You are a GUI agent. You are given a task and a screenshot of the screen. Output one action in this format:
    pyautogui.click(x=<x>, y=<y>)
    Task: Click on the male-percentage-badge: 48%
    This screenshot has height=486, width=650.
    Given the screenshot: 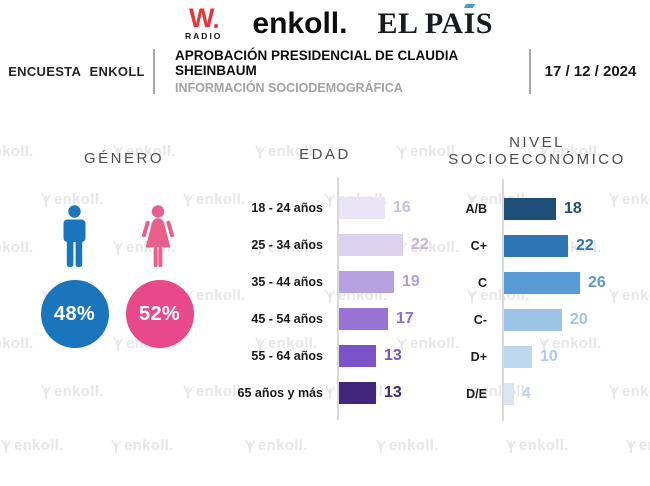 What is the action you would take?
    pyautogui.click(x=74, y=314)
    